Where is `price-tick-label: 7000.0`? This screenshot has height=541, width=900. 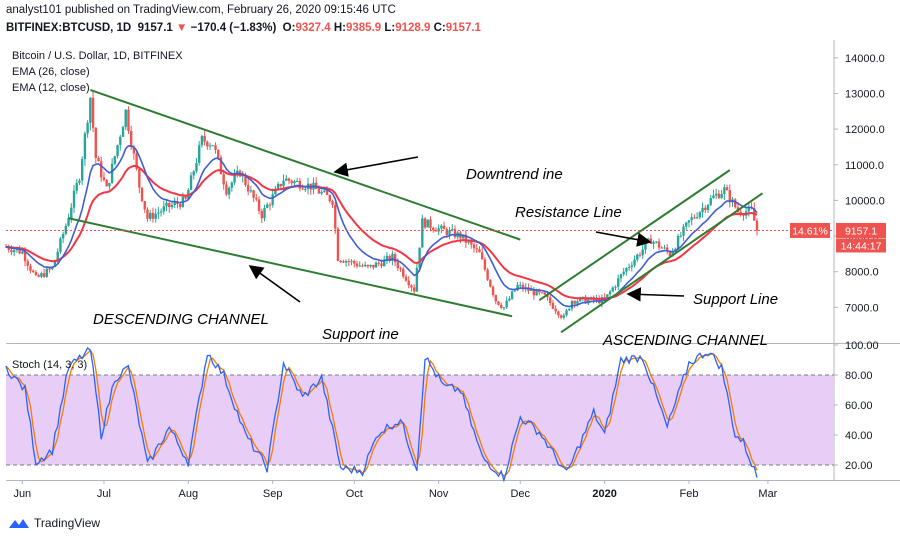 price-tick-label: 7000.0 is located at coordinates (862, 308).